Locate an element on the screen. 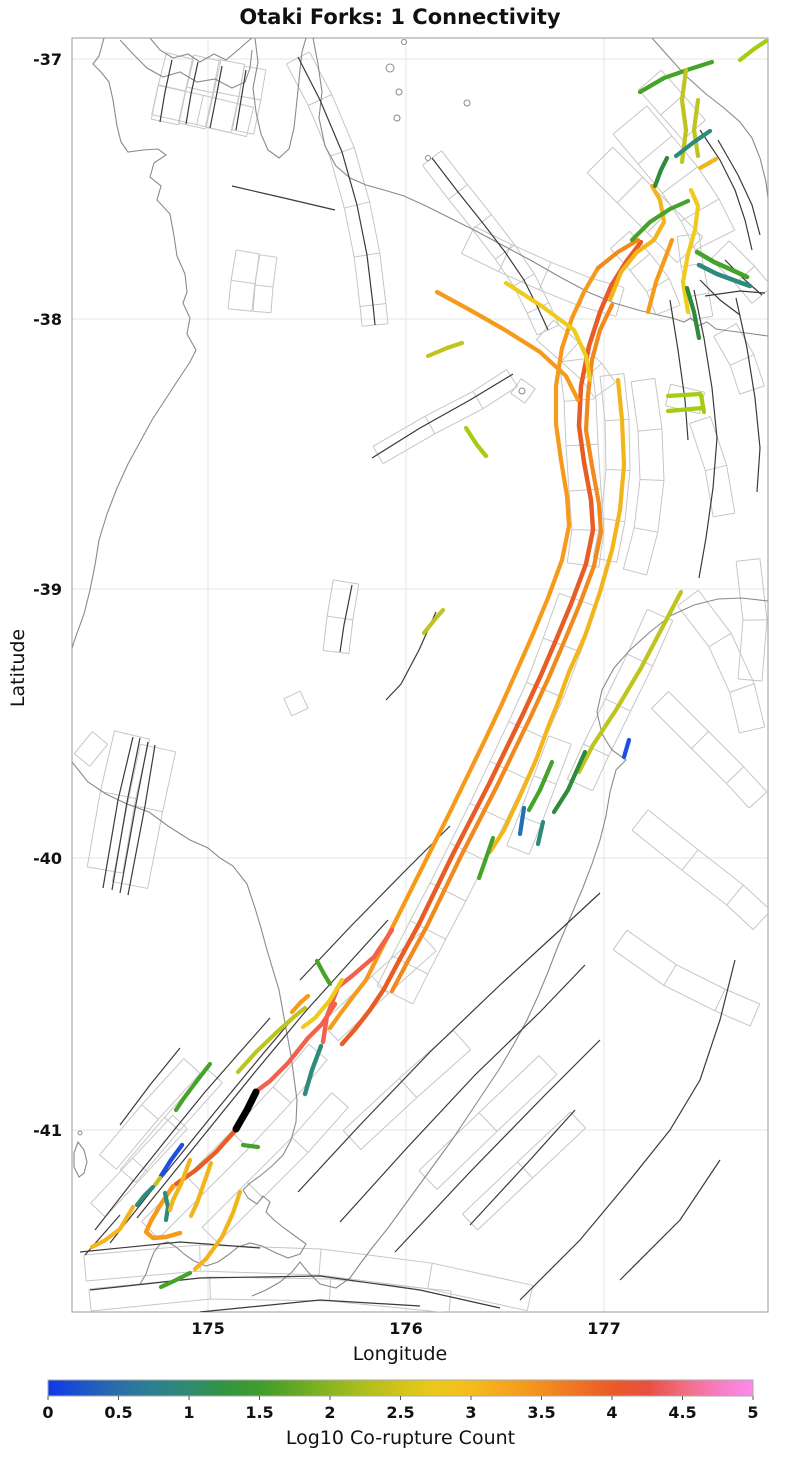  colorbar is located at coordinates (400, 1388).